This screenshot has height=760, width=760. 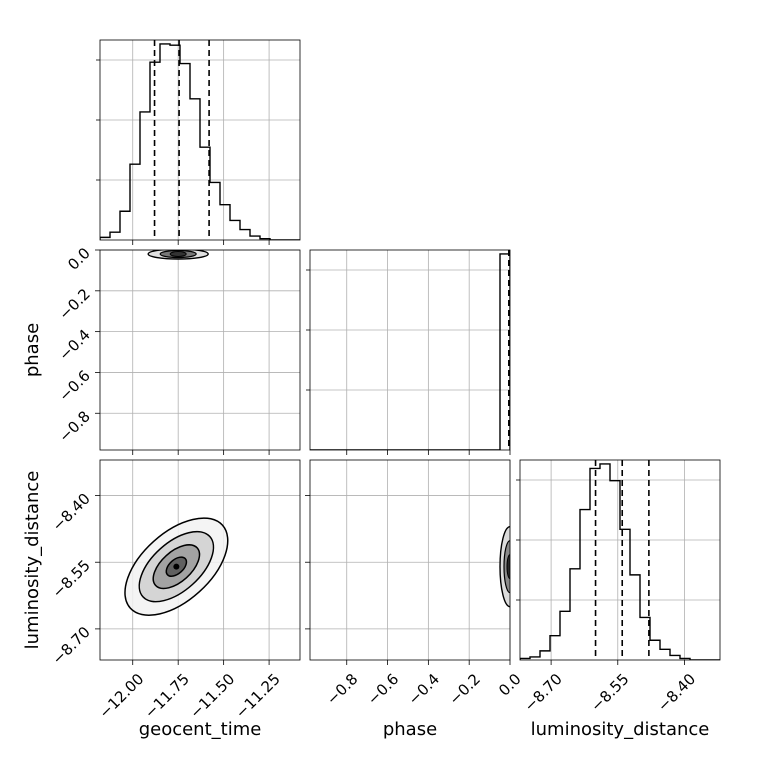 What do you see at coordinates (32, 350) in the screenshot?
I see `y-axis-label-phase: phase` at bounding box center [32, 350].